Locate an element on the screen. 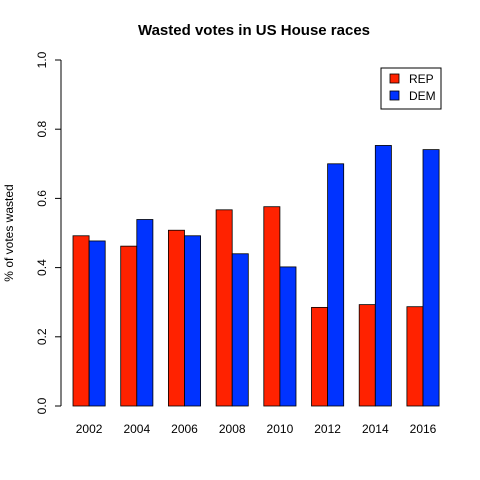  bar-rep-2006 is located at coordinates (176, 318).